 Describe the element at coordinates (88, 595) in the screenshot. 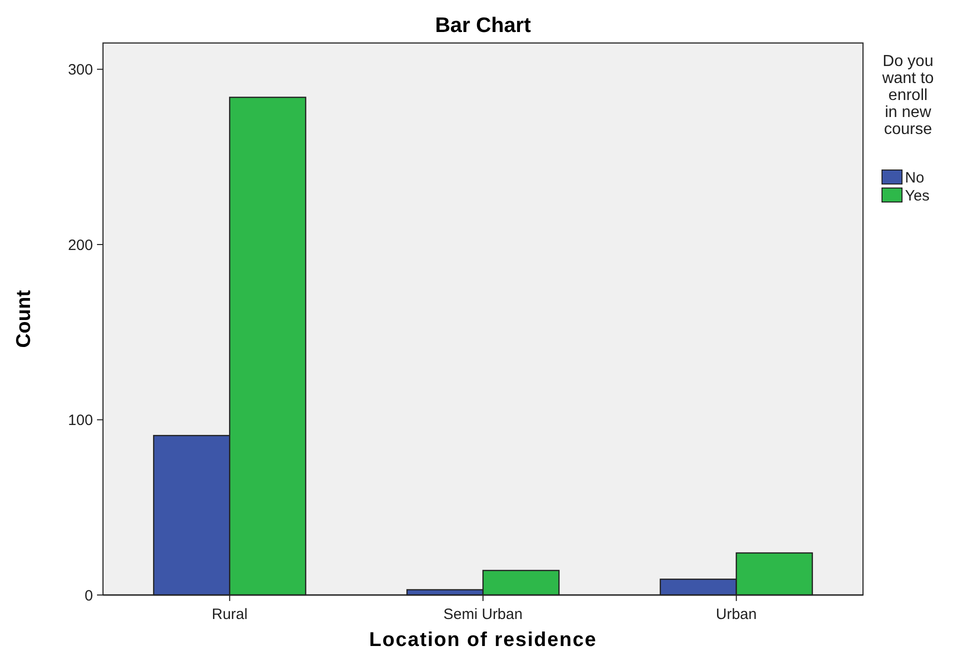

I see `y-tick-label: 0` at that location.